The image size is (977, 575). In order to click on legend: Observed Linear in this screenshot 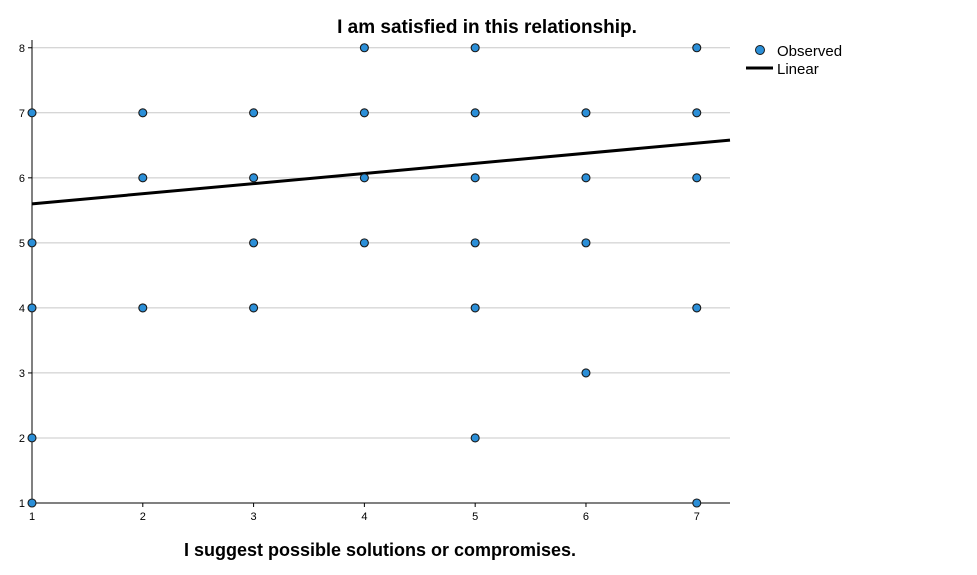, I will do `click(794, 60)`.